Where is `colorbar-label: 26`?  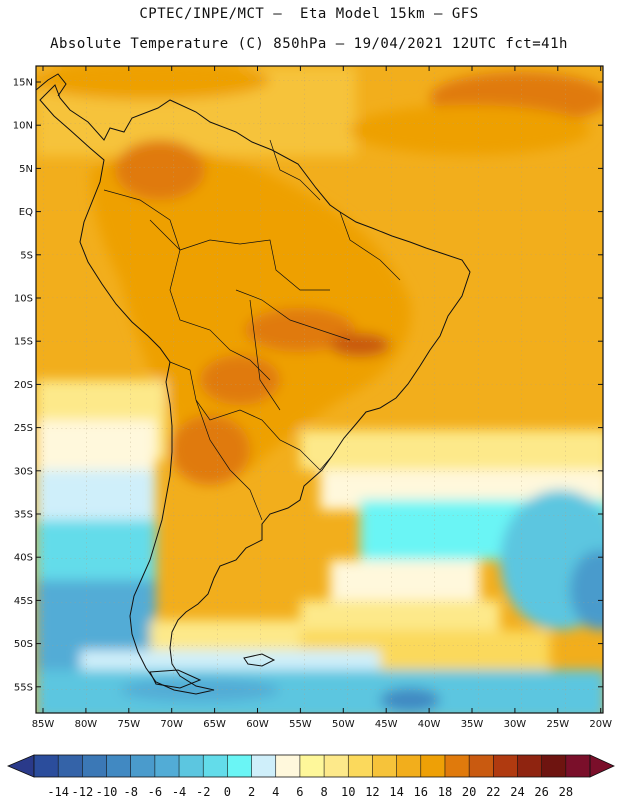 colorbar-label: 26 is located at coordinates (541, 792).